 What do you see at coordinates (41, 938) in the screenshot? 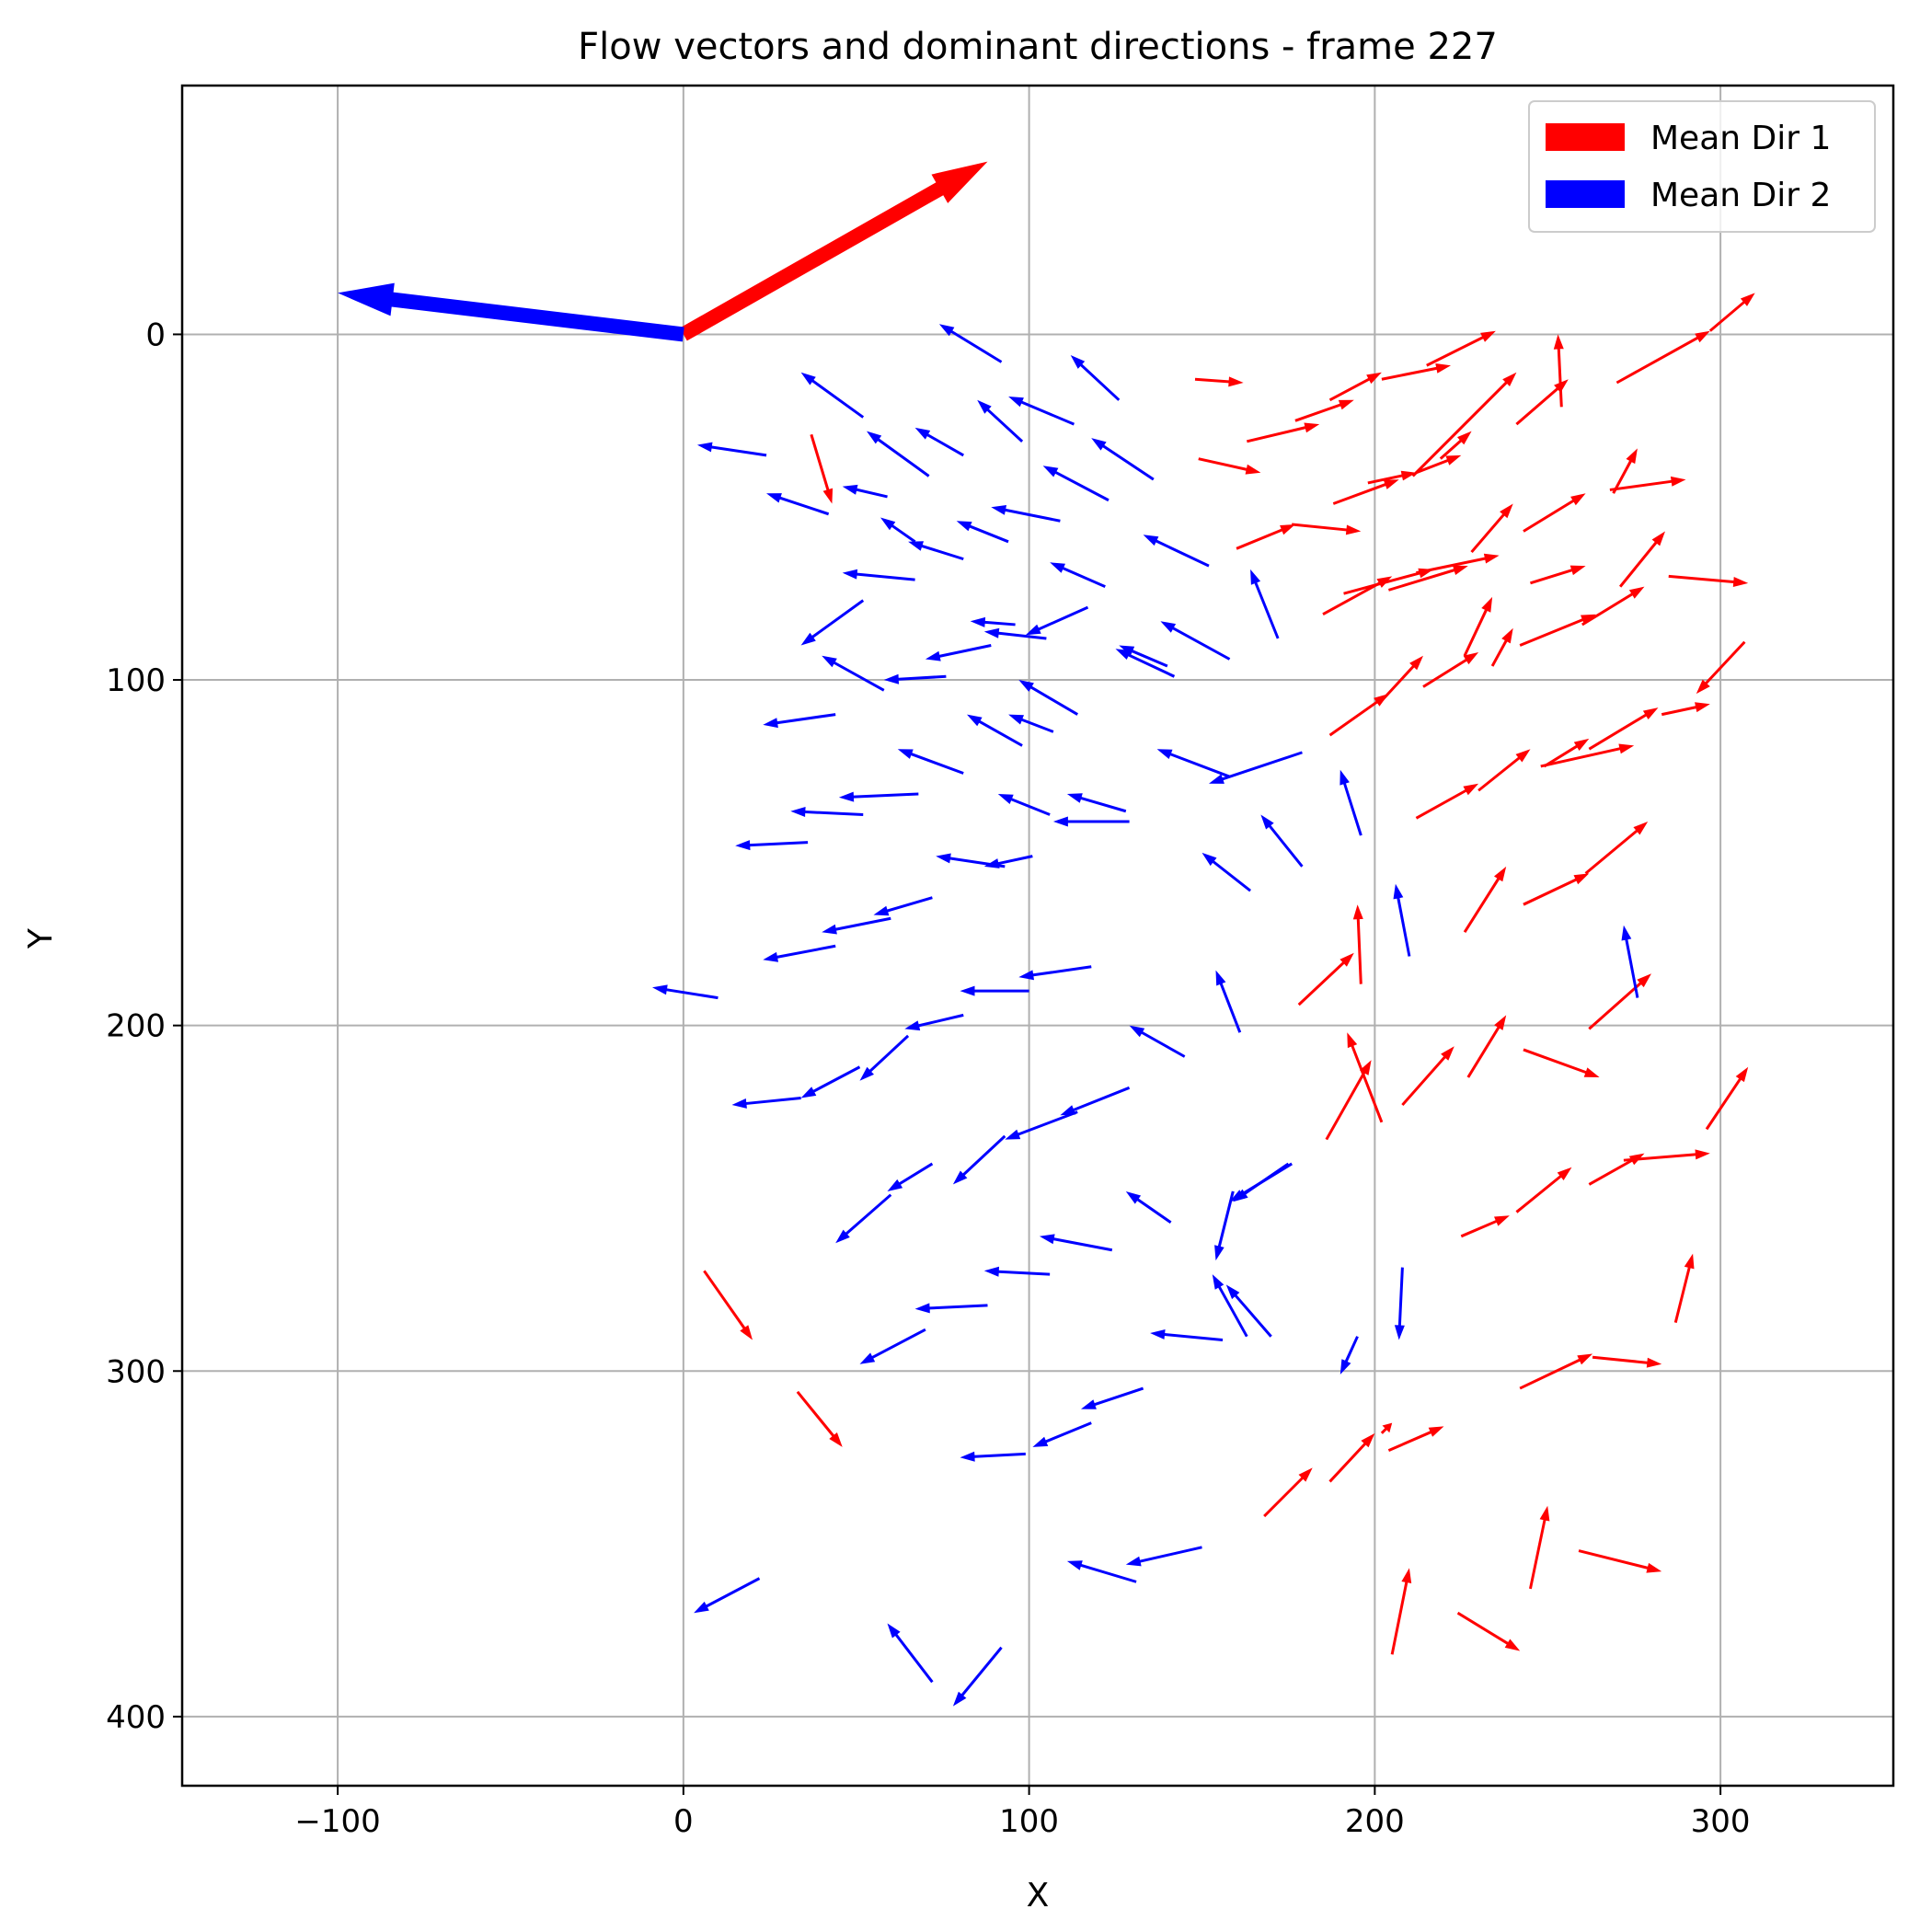
I see `y-axis-title: Y` at bounding box center [41, 938].